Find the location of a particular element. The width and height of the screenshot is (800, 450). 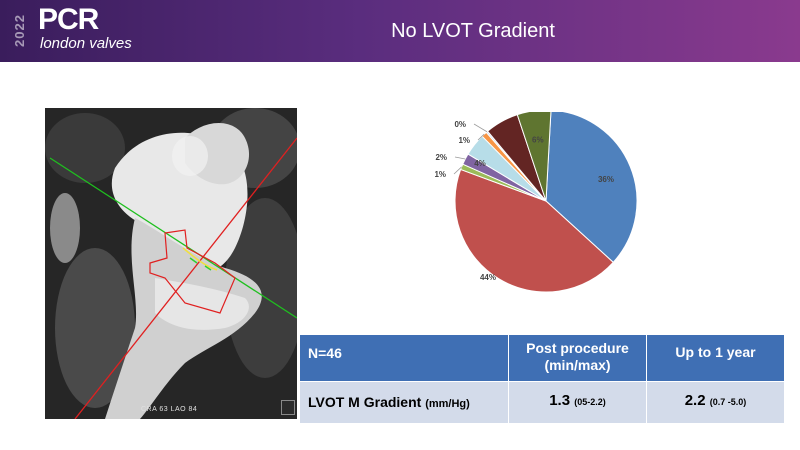

pie-slice-label: 4% is located at coordinates (480, 163).